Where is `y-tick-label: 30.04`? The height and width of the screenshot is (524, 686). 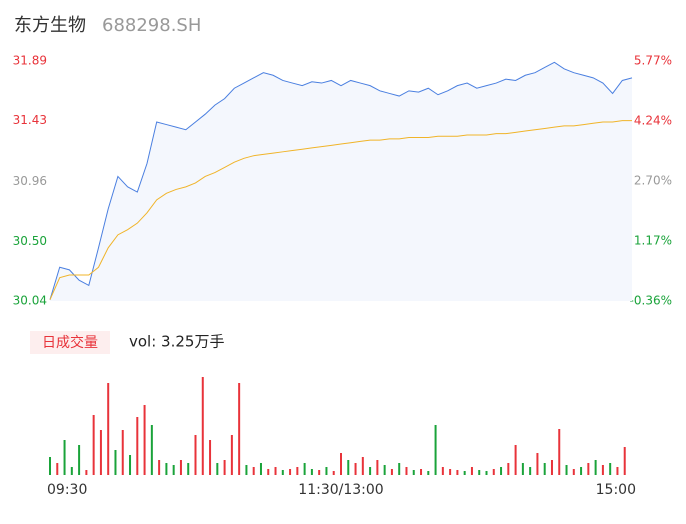
y-tick-label: 30.04 is located at coordinates (30, 301).